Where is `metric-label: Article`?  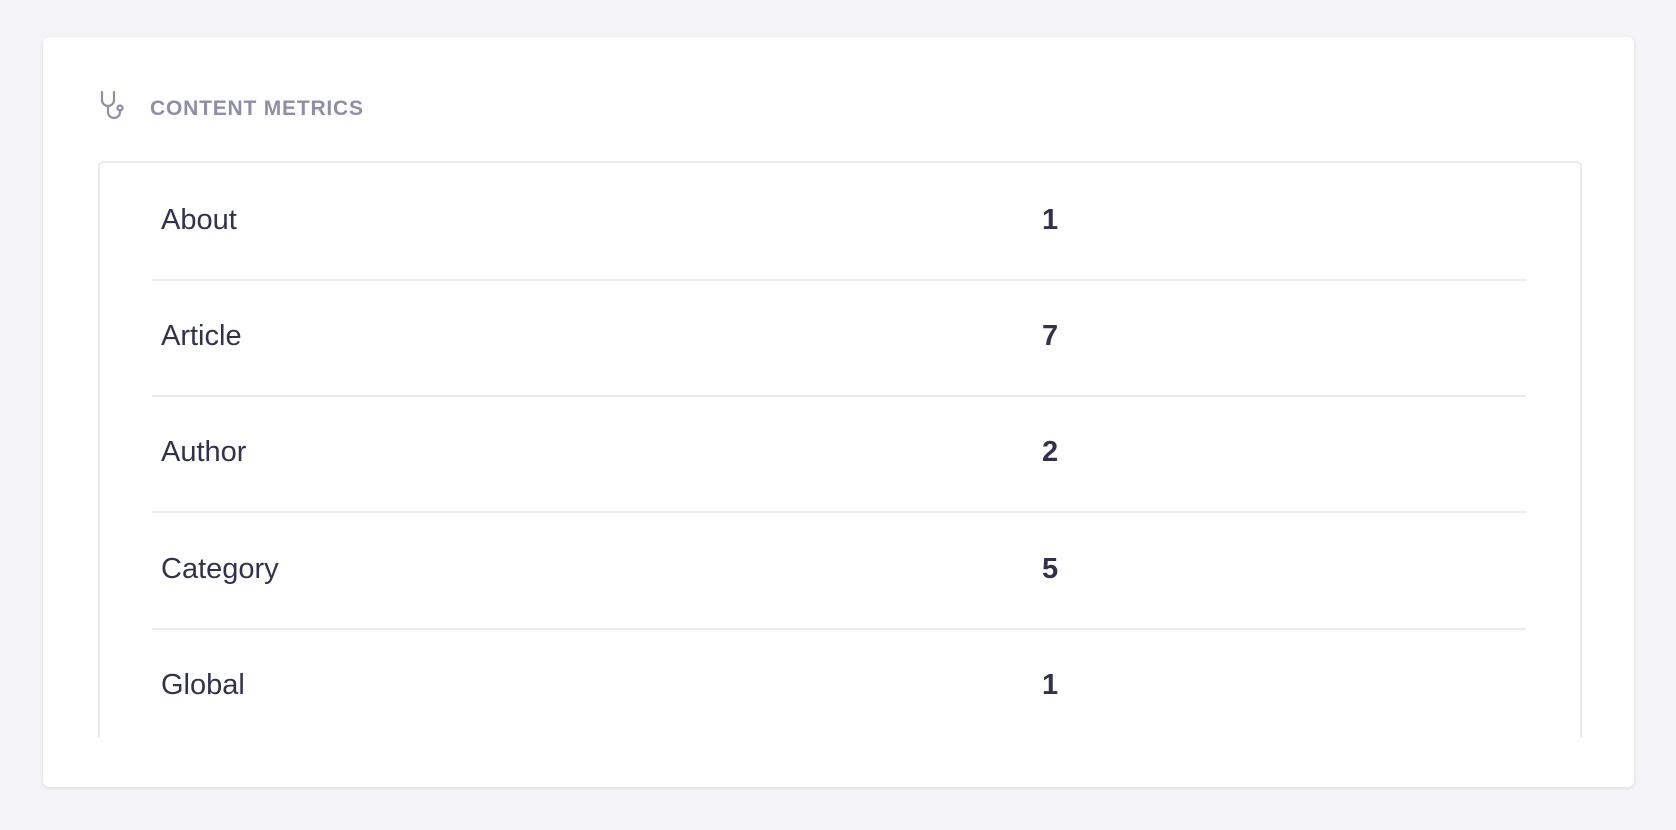 metric-label: Article is located at coordinates (201, 336).